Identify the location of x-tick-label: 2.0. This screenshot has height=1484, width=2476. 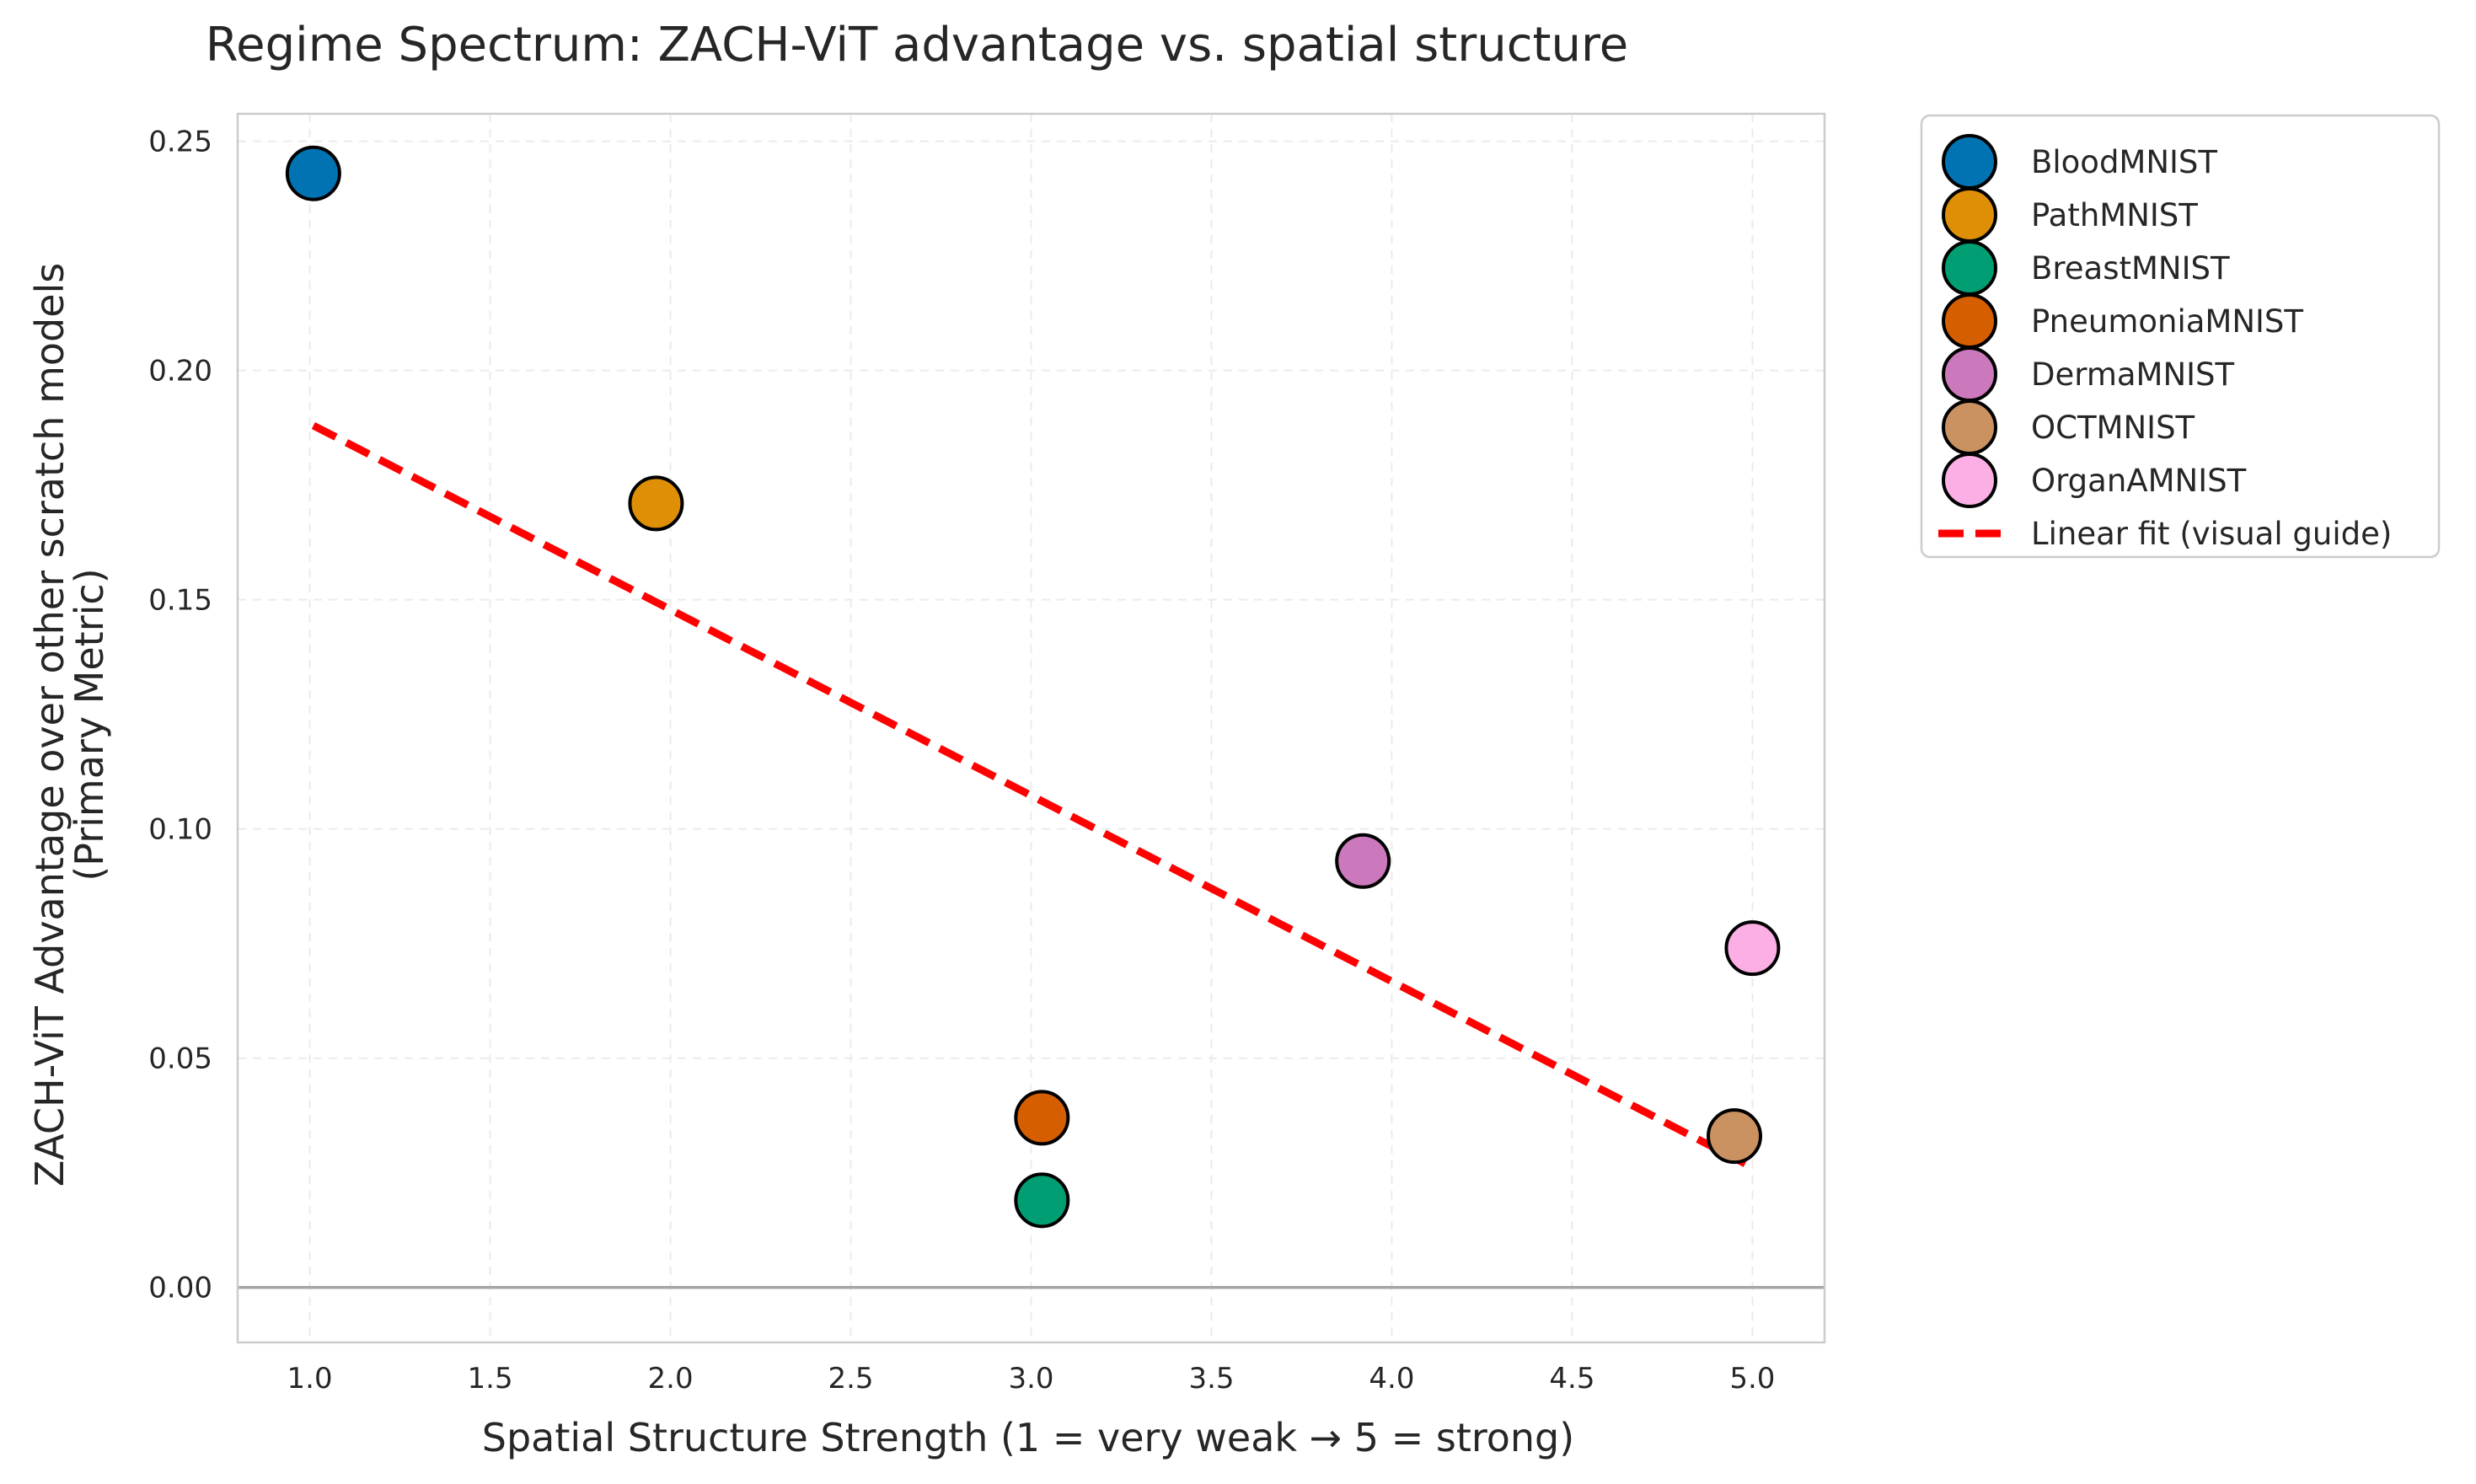
(671, 1379).